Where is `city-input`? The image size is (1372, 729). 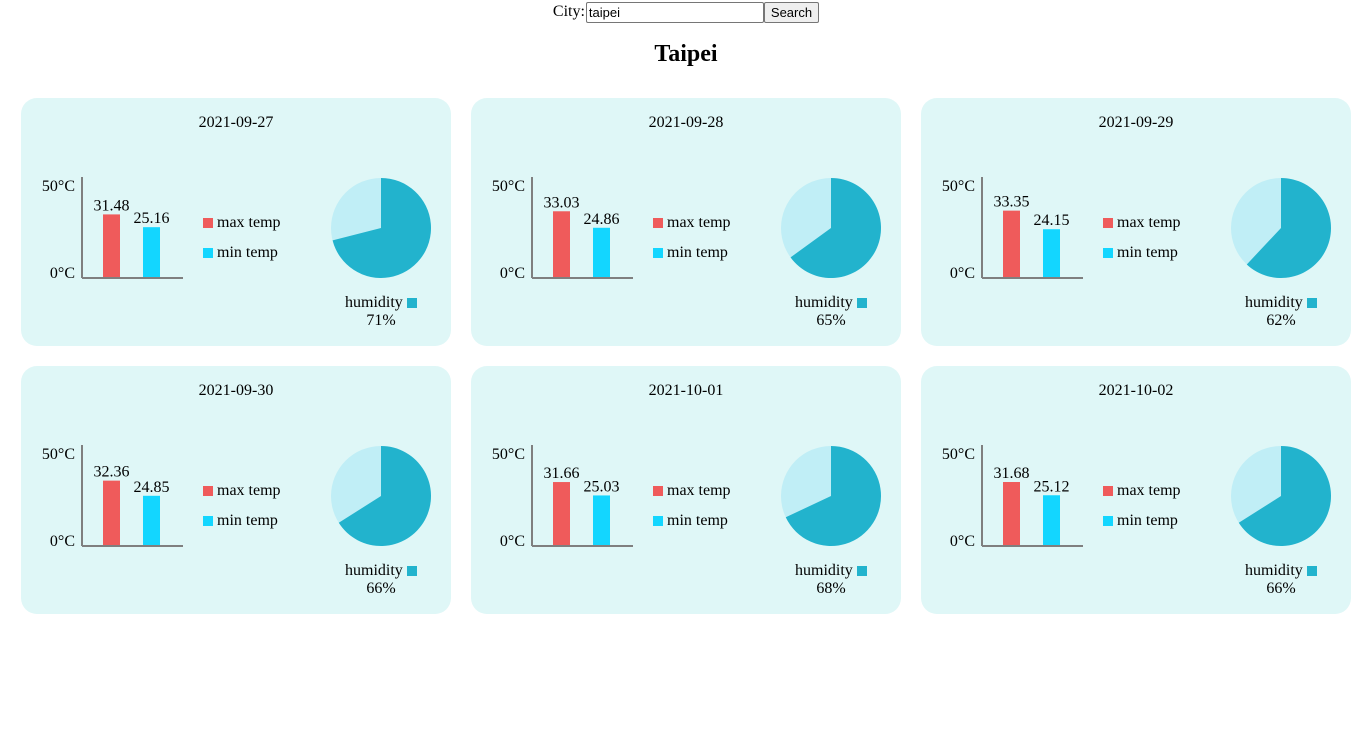 city-input is located at coordinates (674, 12).